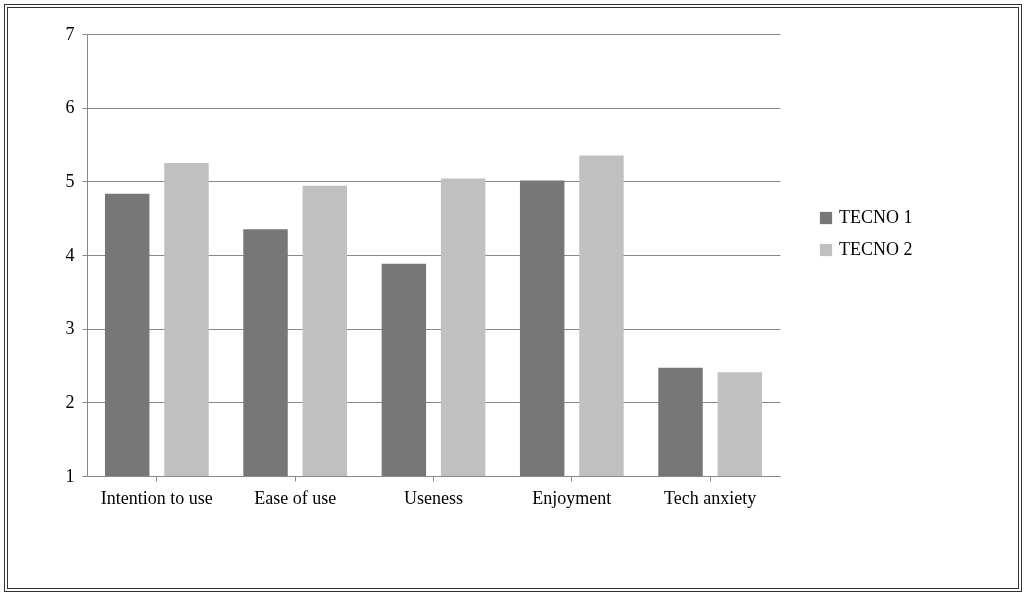 The width and height of the screenshot is (1026, 593). What do you see at coordinates (156, 497) in the screenshot?
I see `x-tick-label: Intention to use` at bounding box center [156, 497].